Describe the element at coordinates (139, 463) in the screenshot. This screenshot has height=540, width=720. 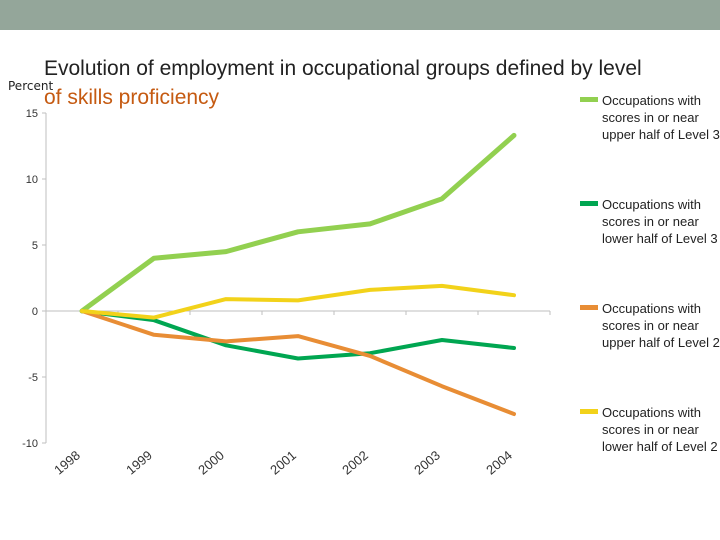
I see `x-tick-label: 1999` at that location.